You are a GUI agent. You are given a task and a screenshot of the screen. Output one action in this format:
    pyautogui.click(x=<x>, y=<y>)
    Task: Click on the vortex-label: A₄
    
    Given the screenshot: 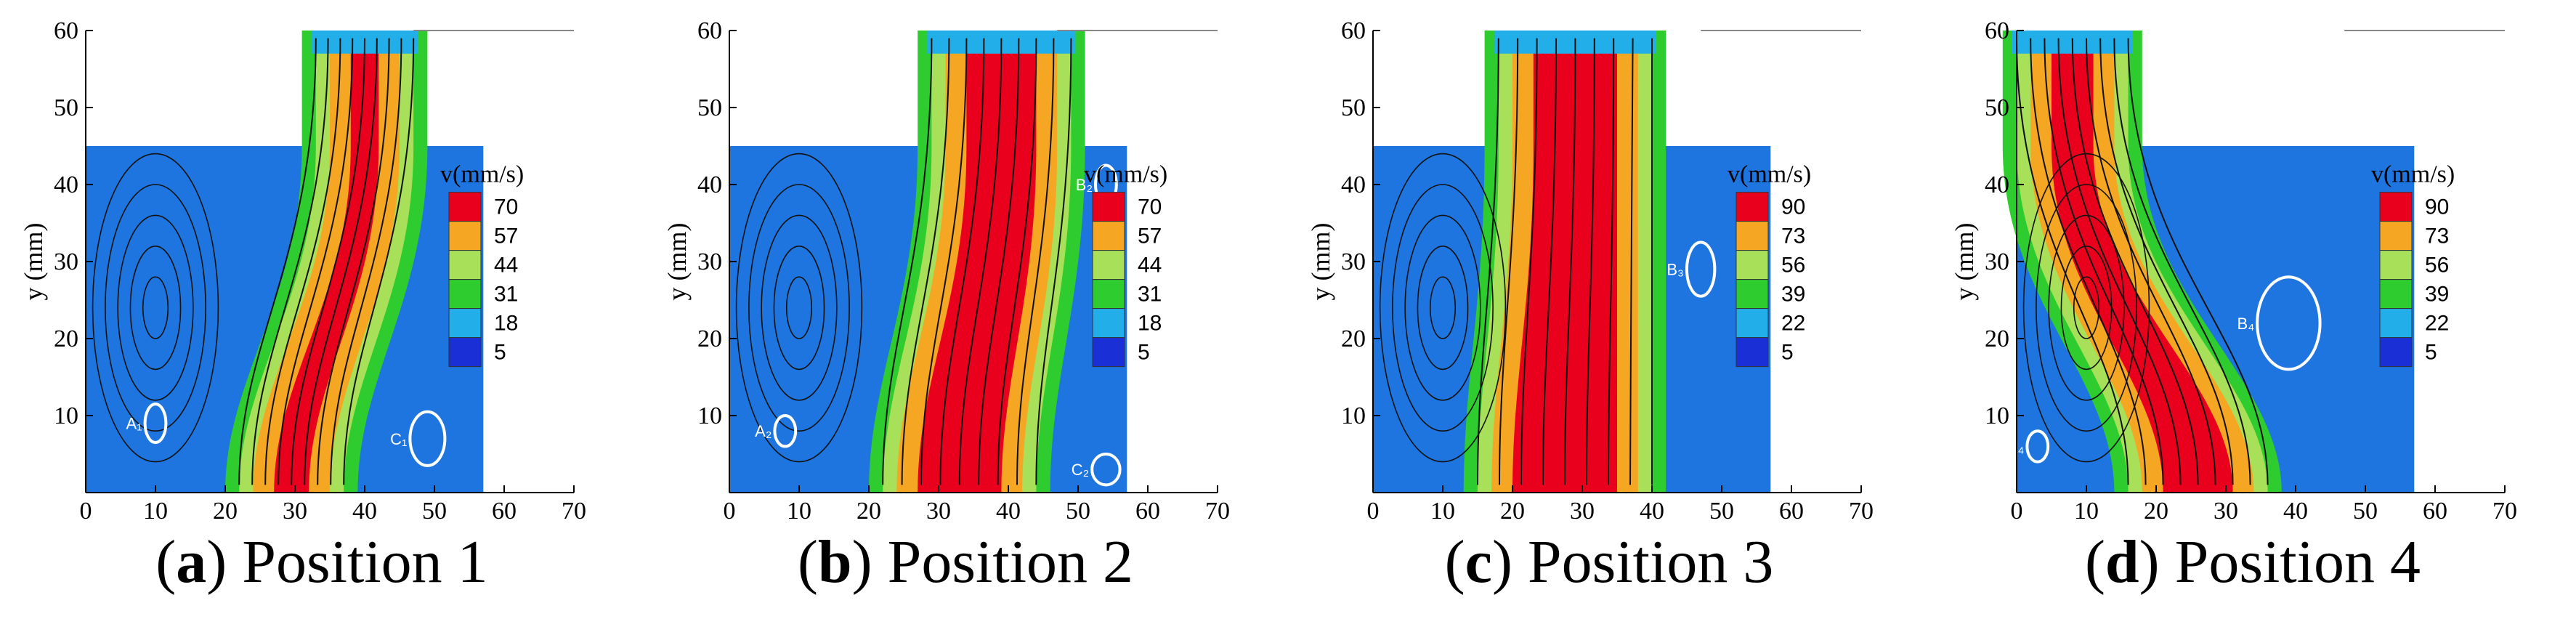 What is the action you would take?
    pyautogui.click(x=2016, y=446)
    